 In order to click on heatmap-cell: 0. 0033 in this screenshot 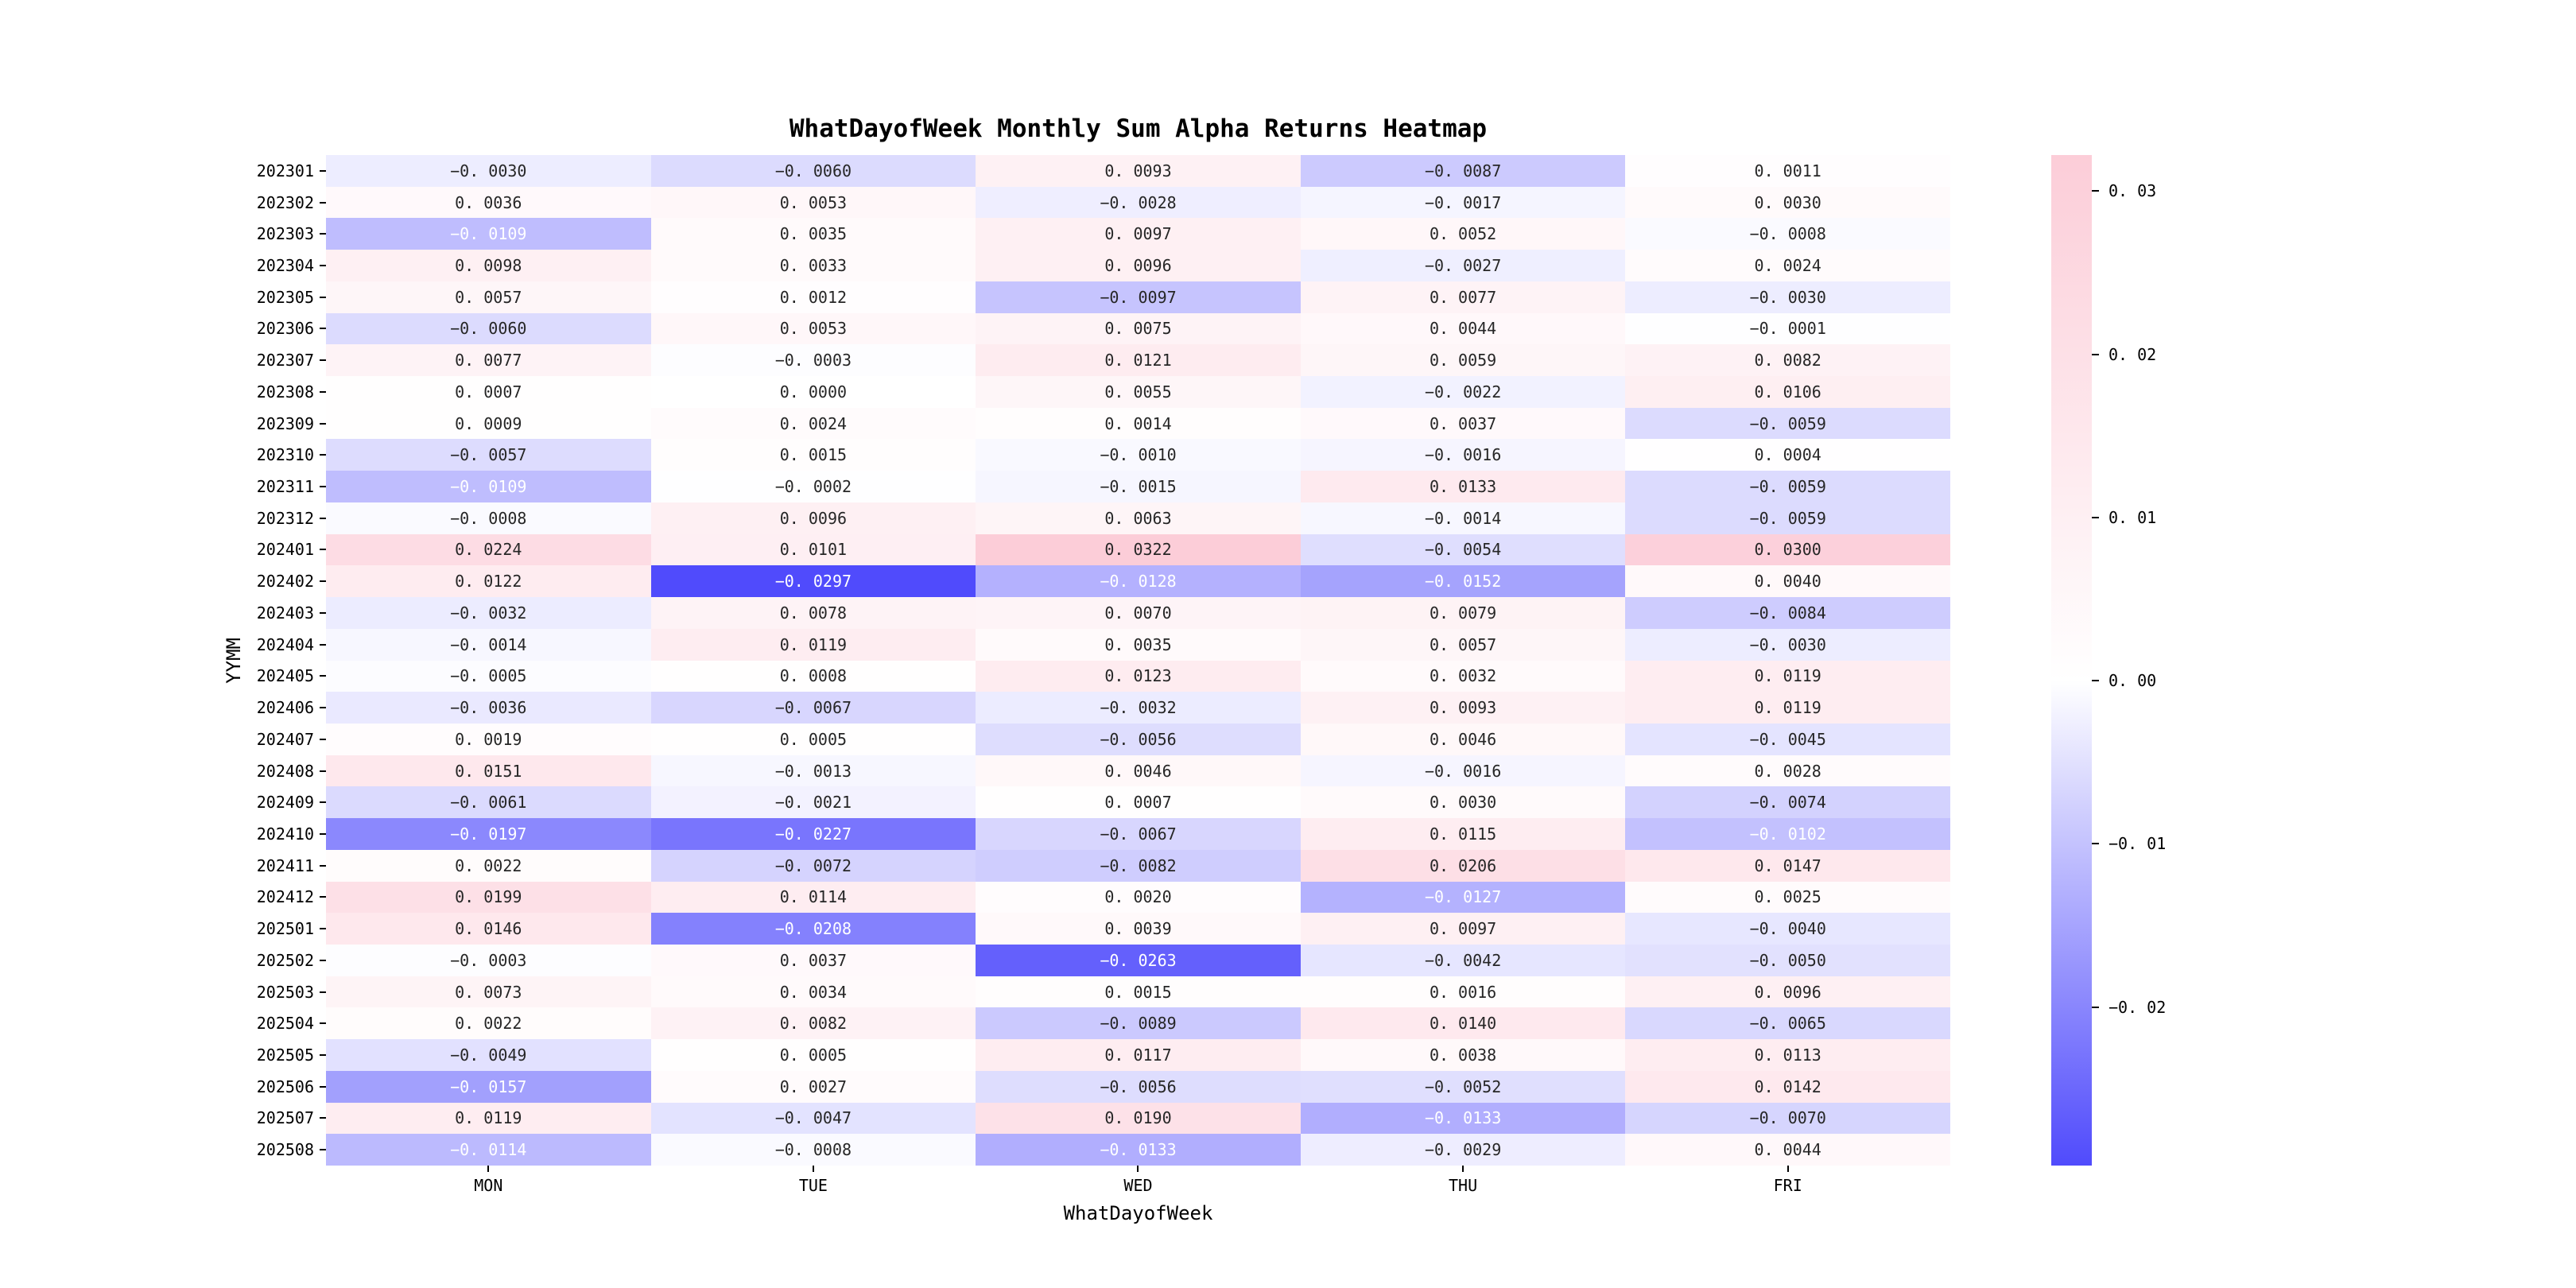, I will do `click(813, 265)`.